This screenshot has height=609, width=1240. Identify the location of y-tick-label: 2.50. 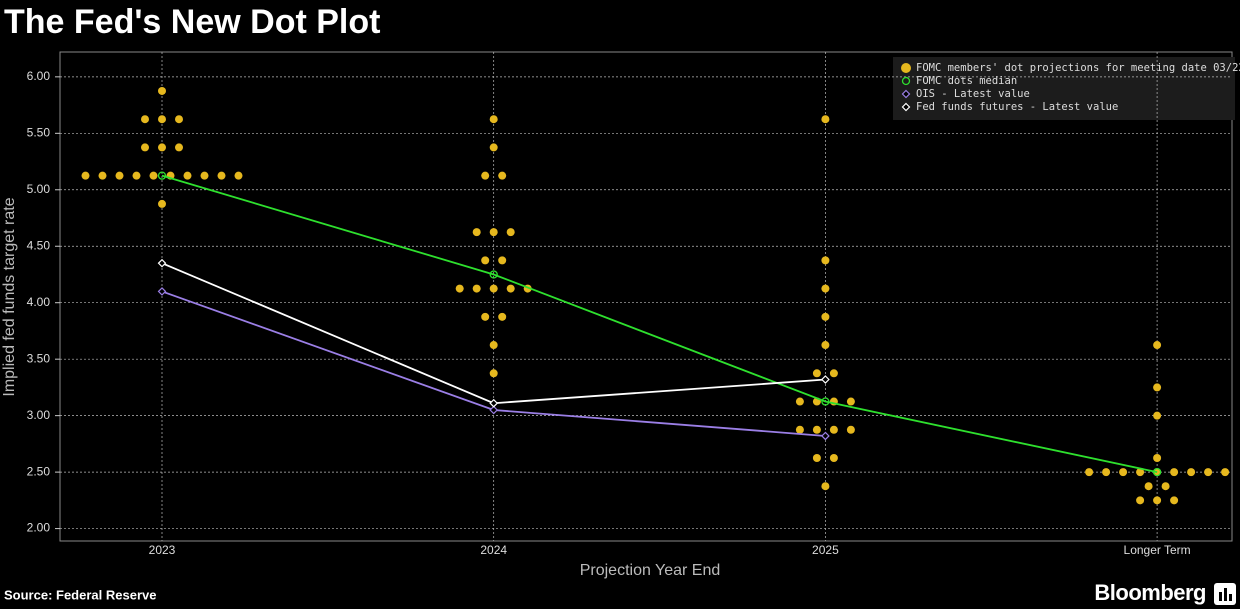
(39, 471).